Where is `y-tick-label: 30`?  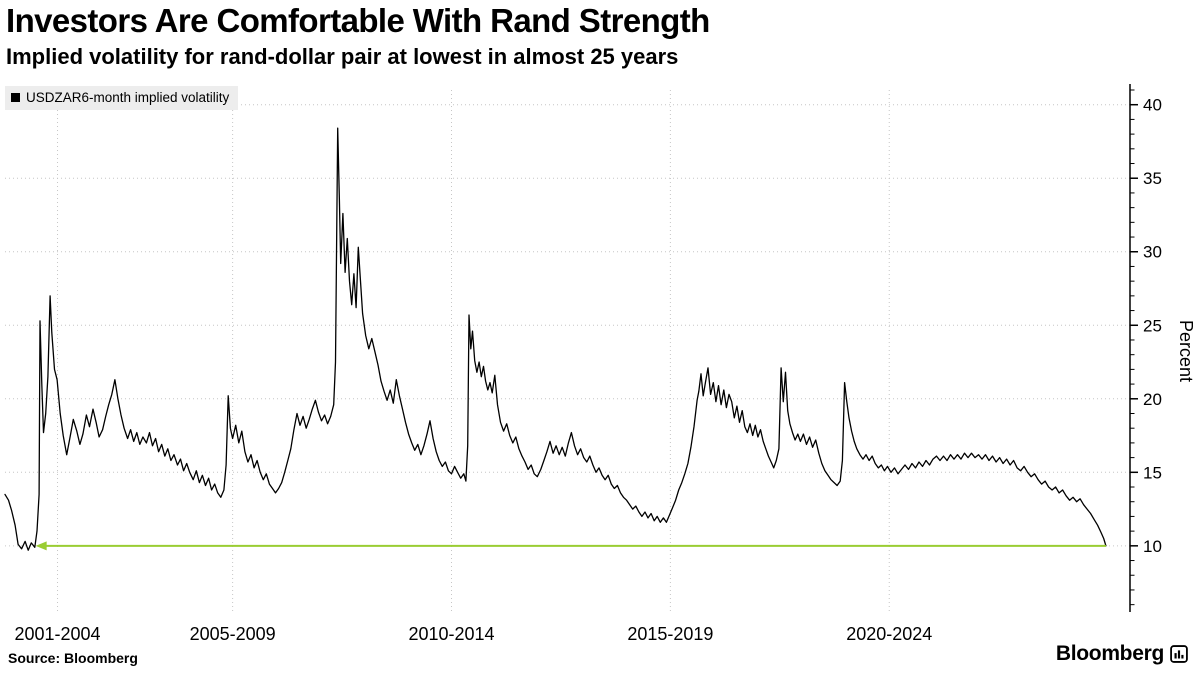 y-tick-label: 30 is located at coordinates (1152, 252).